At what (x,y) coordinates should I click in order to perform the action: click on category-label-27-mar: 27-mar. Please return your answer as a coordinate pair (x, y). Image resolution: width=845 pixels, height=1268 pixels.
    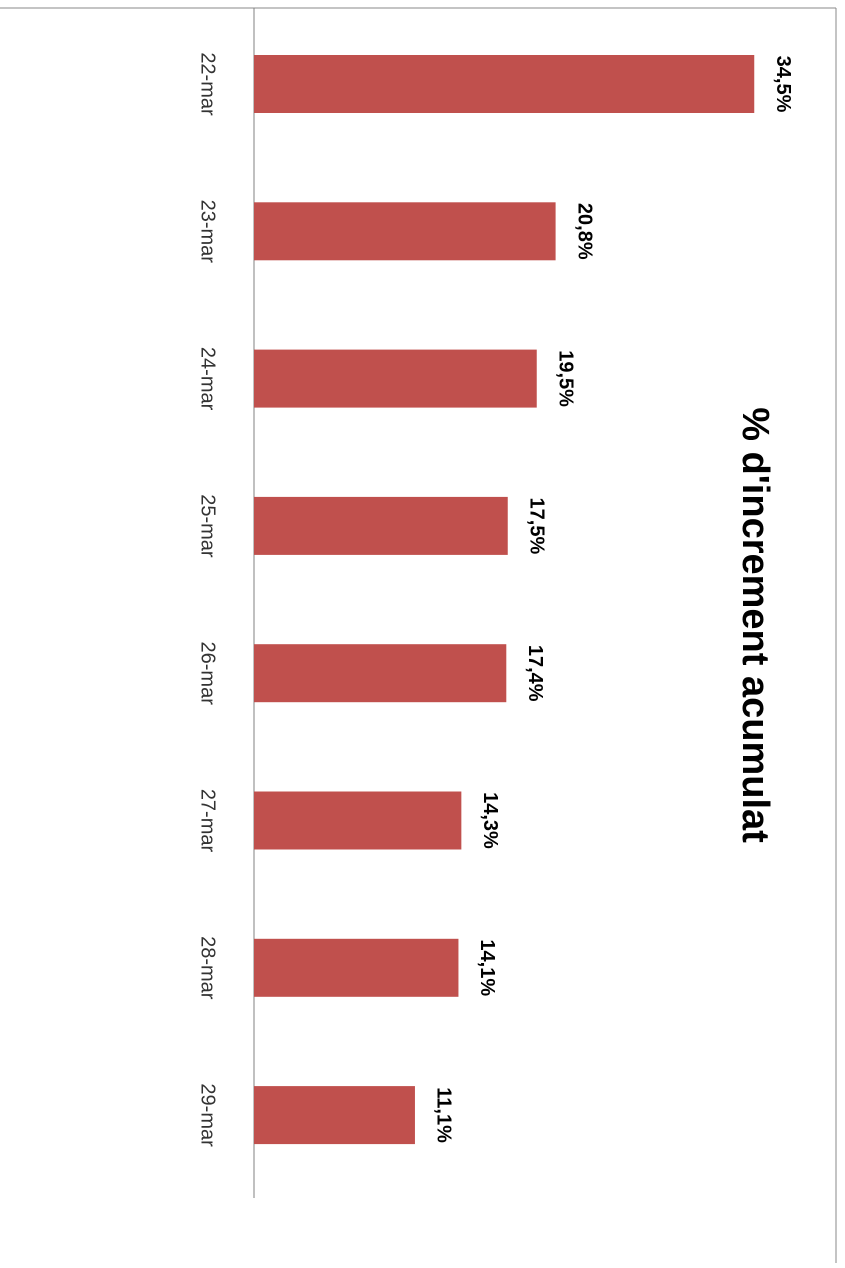
    Looking at the image, I should click on (208, 821).